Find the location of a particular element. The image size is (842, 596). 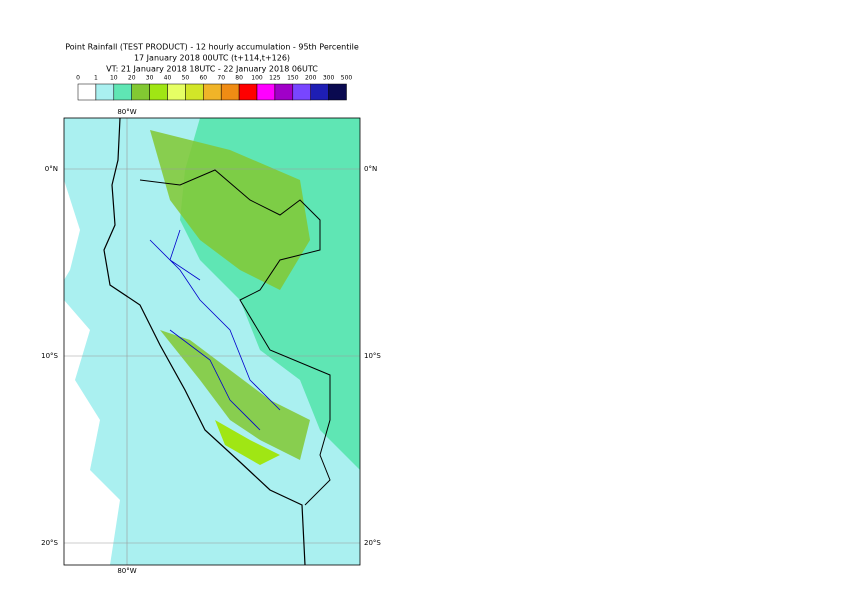

legend-label: 300 is located at coordinates (329, 78).